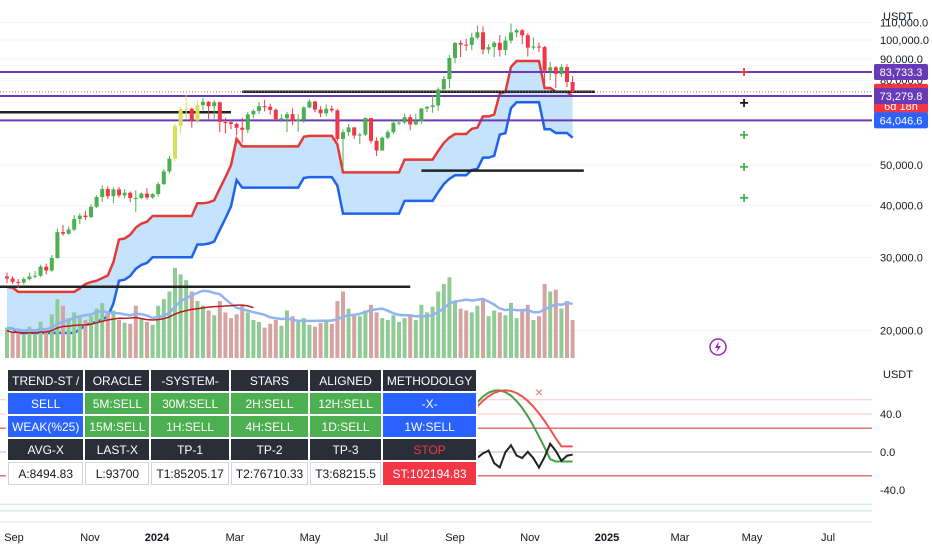 This screenshot has height=550, width=932. What do you see at coordinates (718, 347) in the screenshot?
I see `lightning-icon` at bounding box center [718, 347].